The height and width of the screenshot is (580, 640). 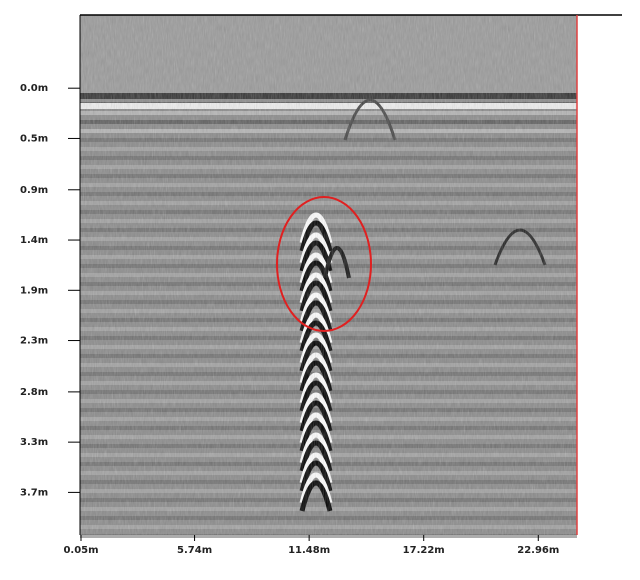 I want to click on y-tick-label: 2.8m, so click(x=34, y=392).